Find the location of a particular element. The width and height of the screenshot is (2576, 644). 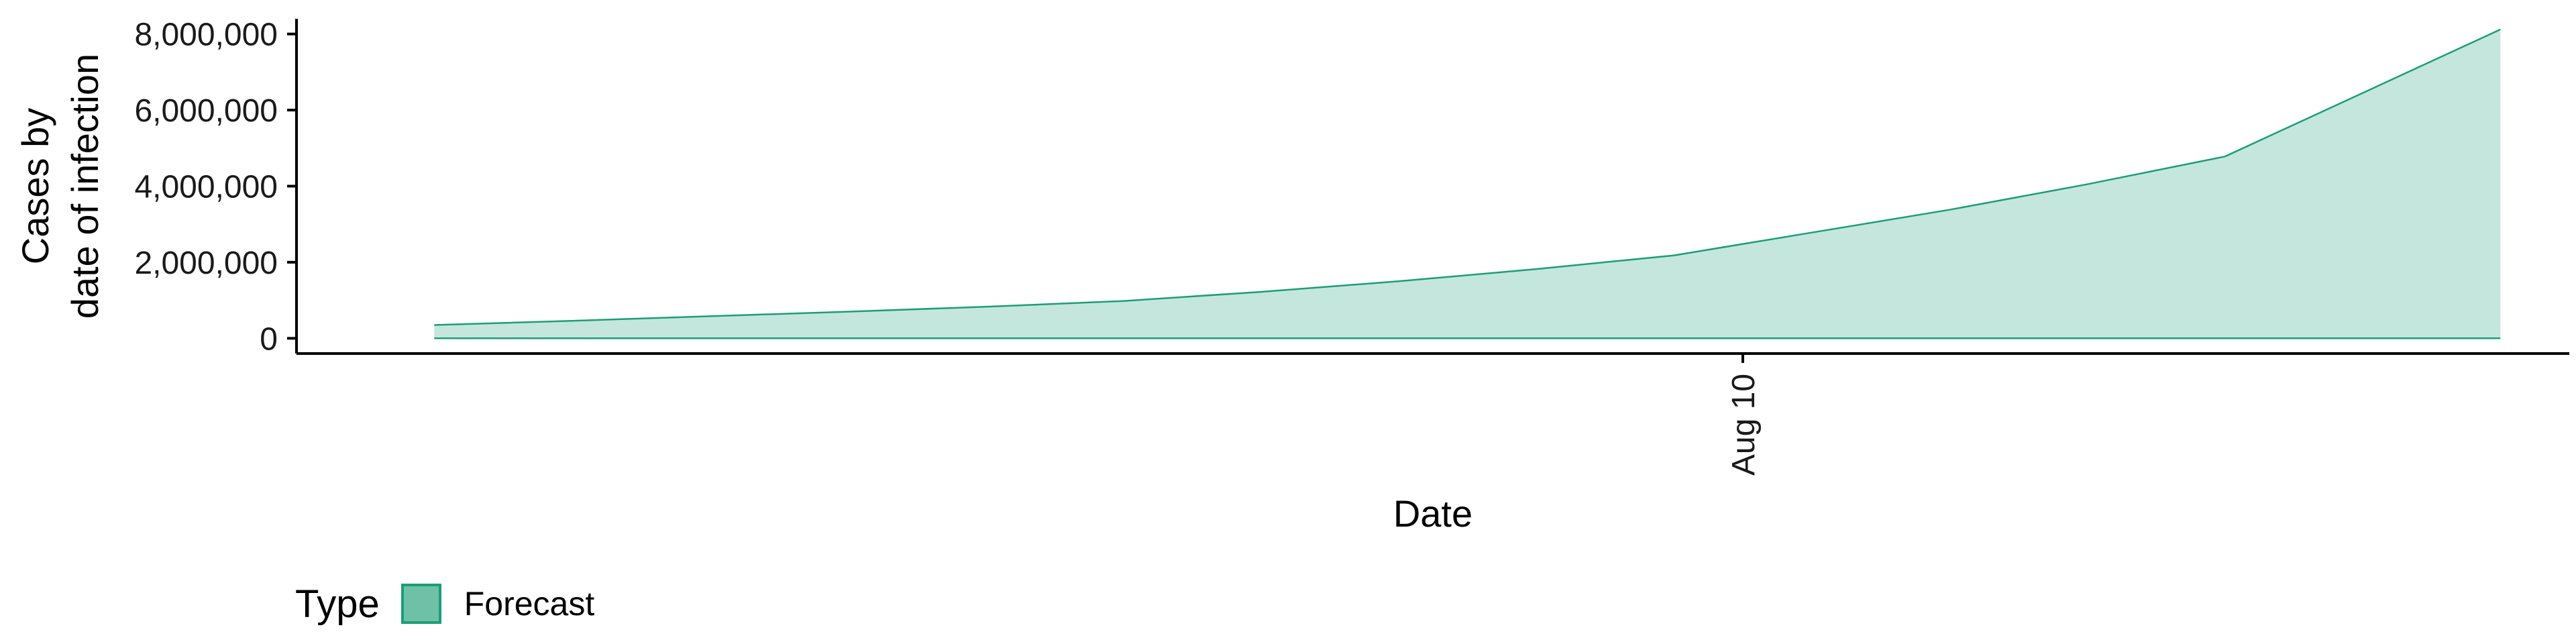

legend-key-forecast is located at coordinates (420, 604).